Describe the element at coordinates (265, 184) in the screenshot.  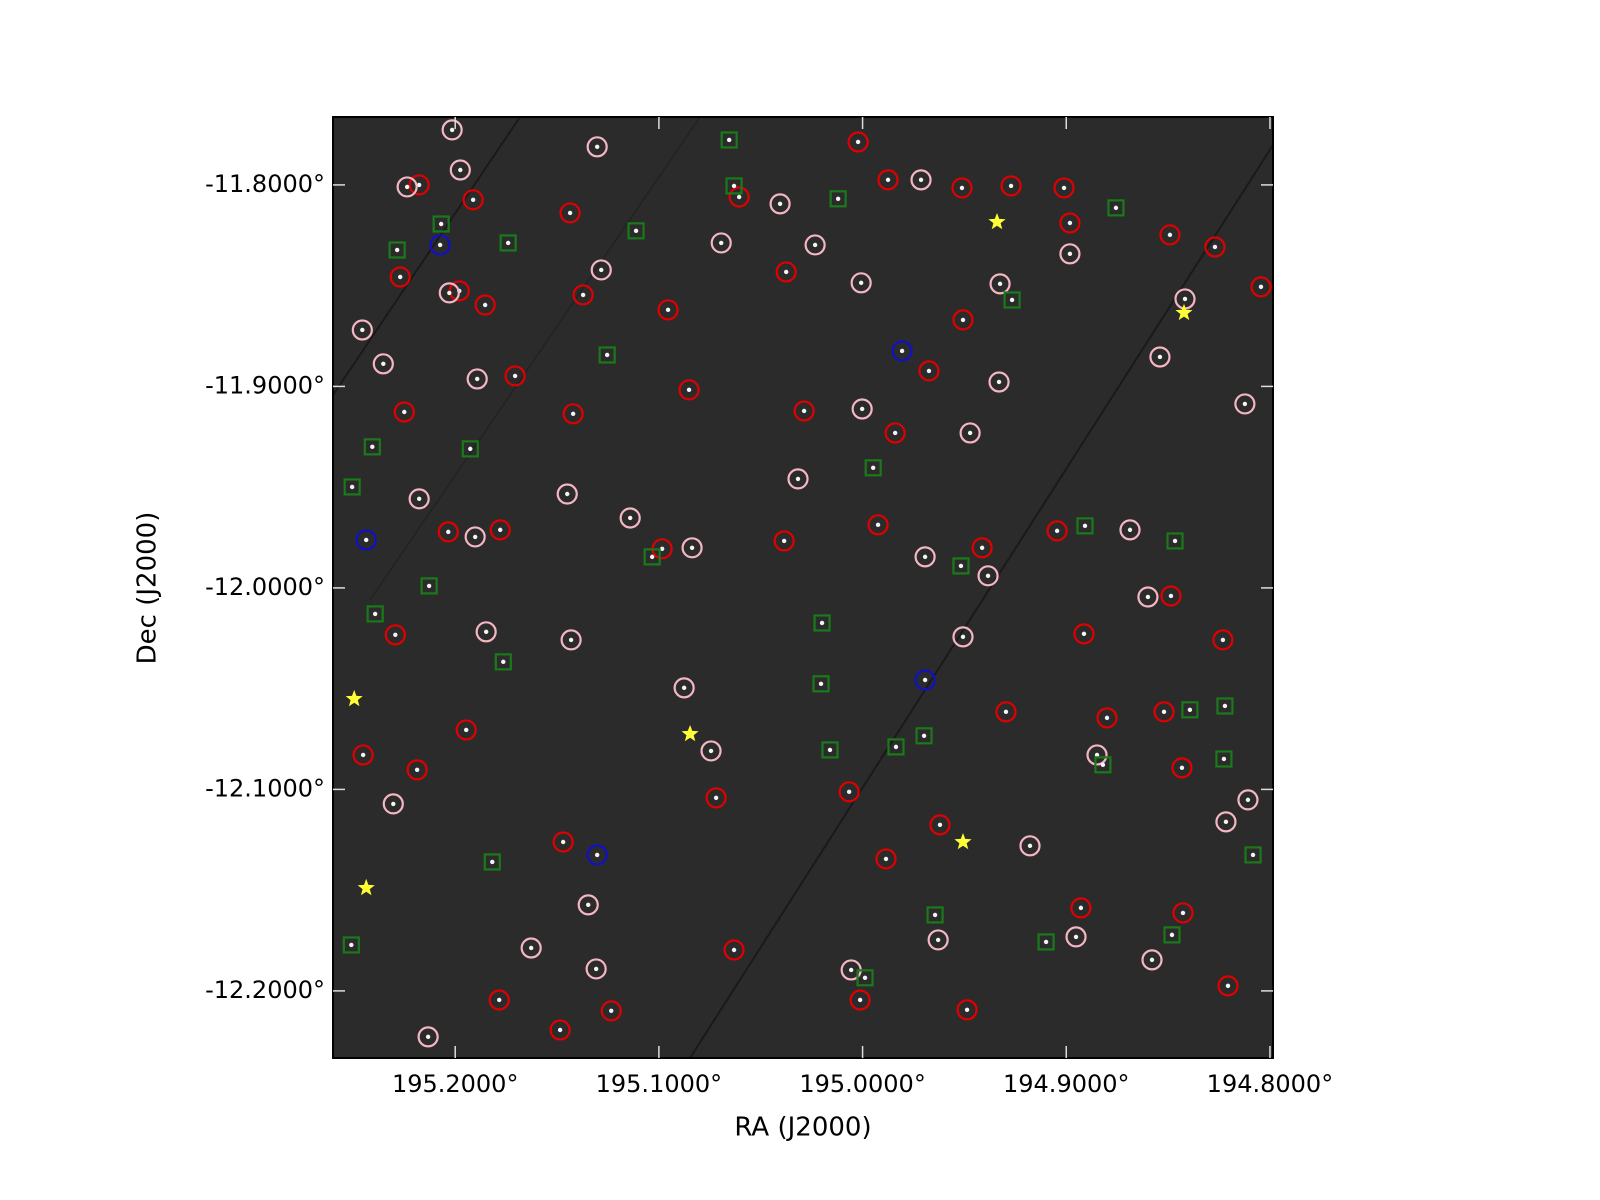
I see `y-tick-label: -11.8000°` at that location.